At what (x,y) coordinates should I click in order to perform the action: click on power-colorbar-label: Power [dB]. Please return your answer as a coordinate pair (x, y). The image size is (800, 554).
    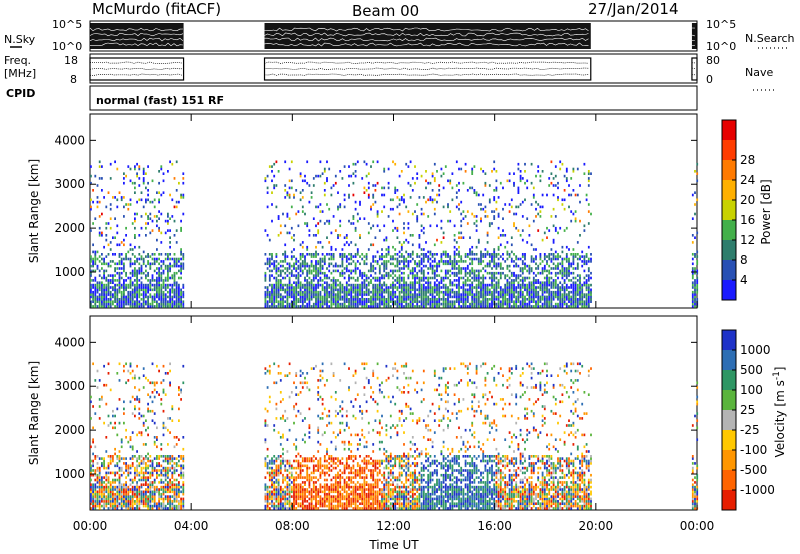
    Looking at the image, I should click on (766, 211).